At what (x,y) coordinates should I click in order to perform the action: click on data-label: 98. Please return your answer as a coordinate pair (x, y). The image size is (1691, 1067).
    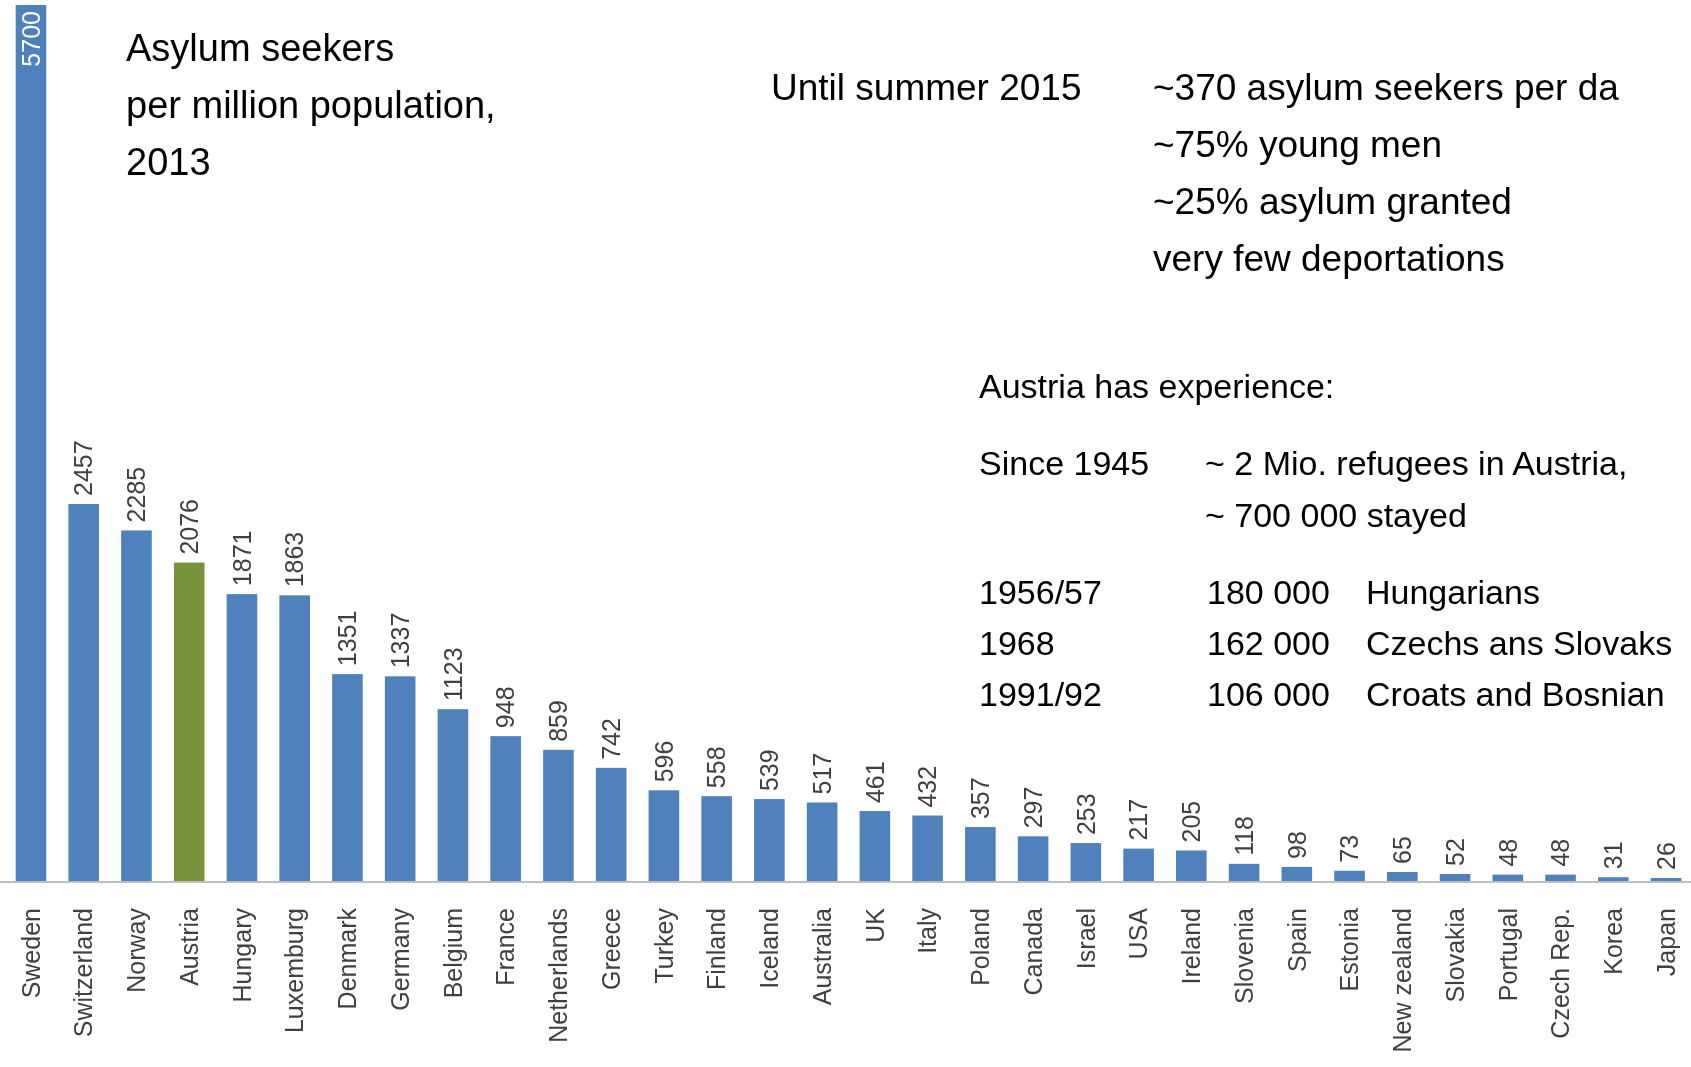
    Looking at the image, I should click on (1296, 845).